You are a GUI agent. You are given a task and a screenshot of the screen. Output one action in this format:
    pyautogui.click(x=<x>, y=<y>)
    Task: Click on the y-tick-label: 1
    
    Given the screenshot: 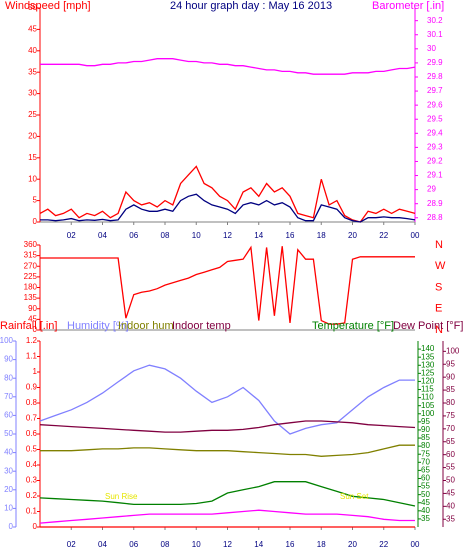 What is the action you would take?
    pyautogui.click(x=35, y=371)
    